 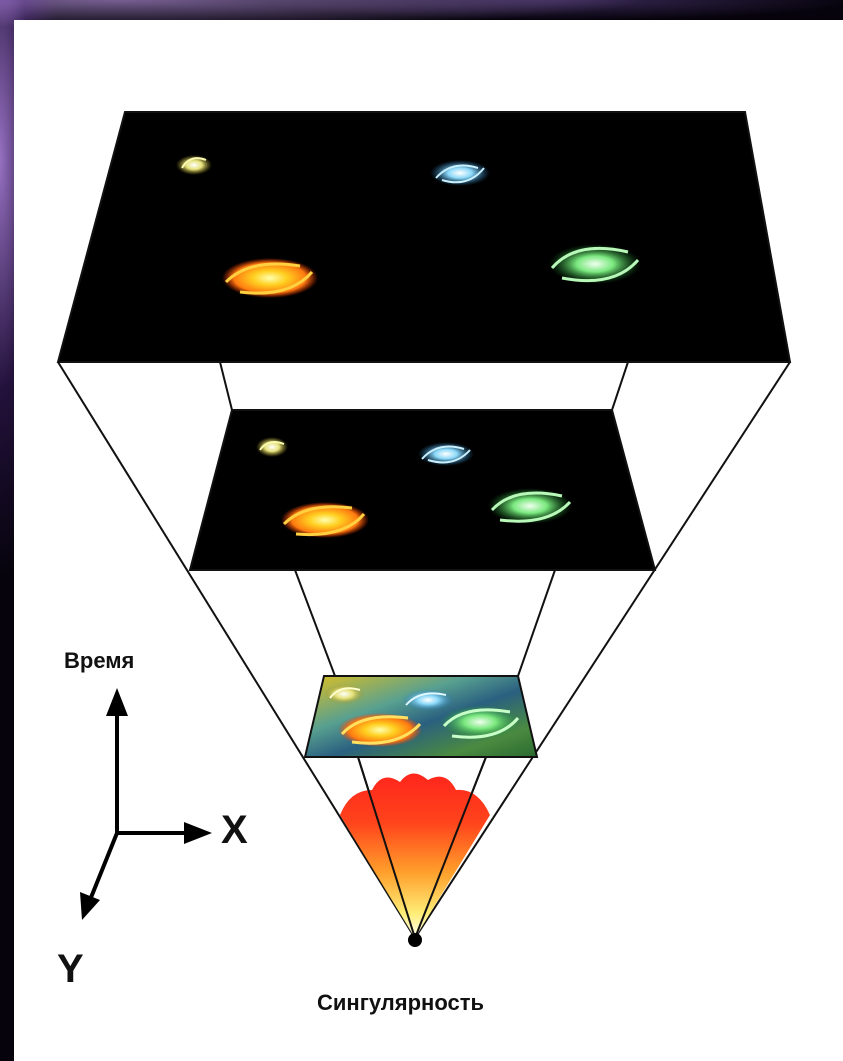 I want to click on axes, so click(x=146, y=804).